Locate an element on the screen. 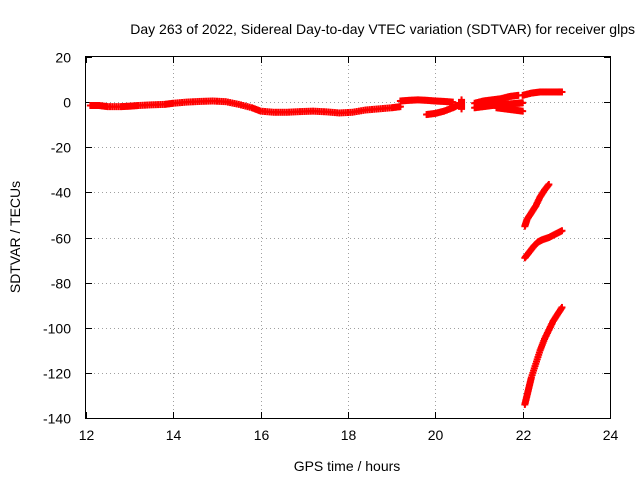  y-tick-label: -100 is located at coordinates (57, 329).